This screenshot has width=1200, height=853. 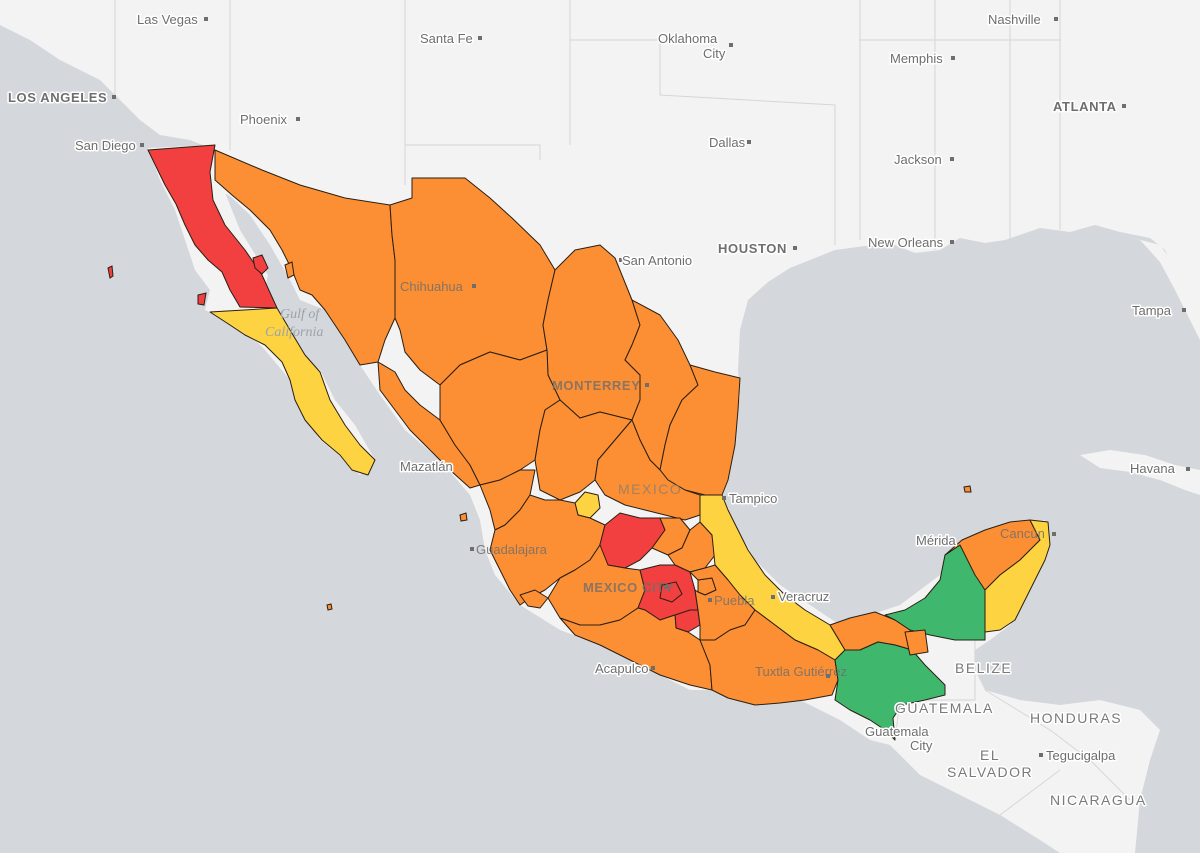 I want to click on label-new-orleans: New Orleans, so click(x=906, y=242).